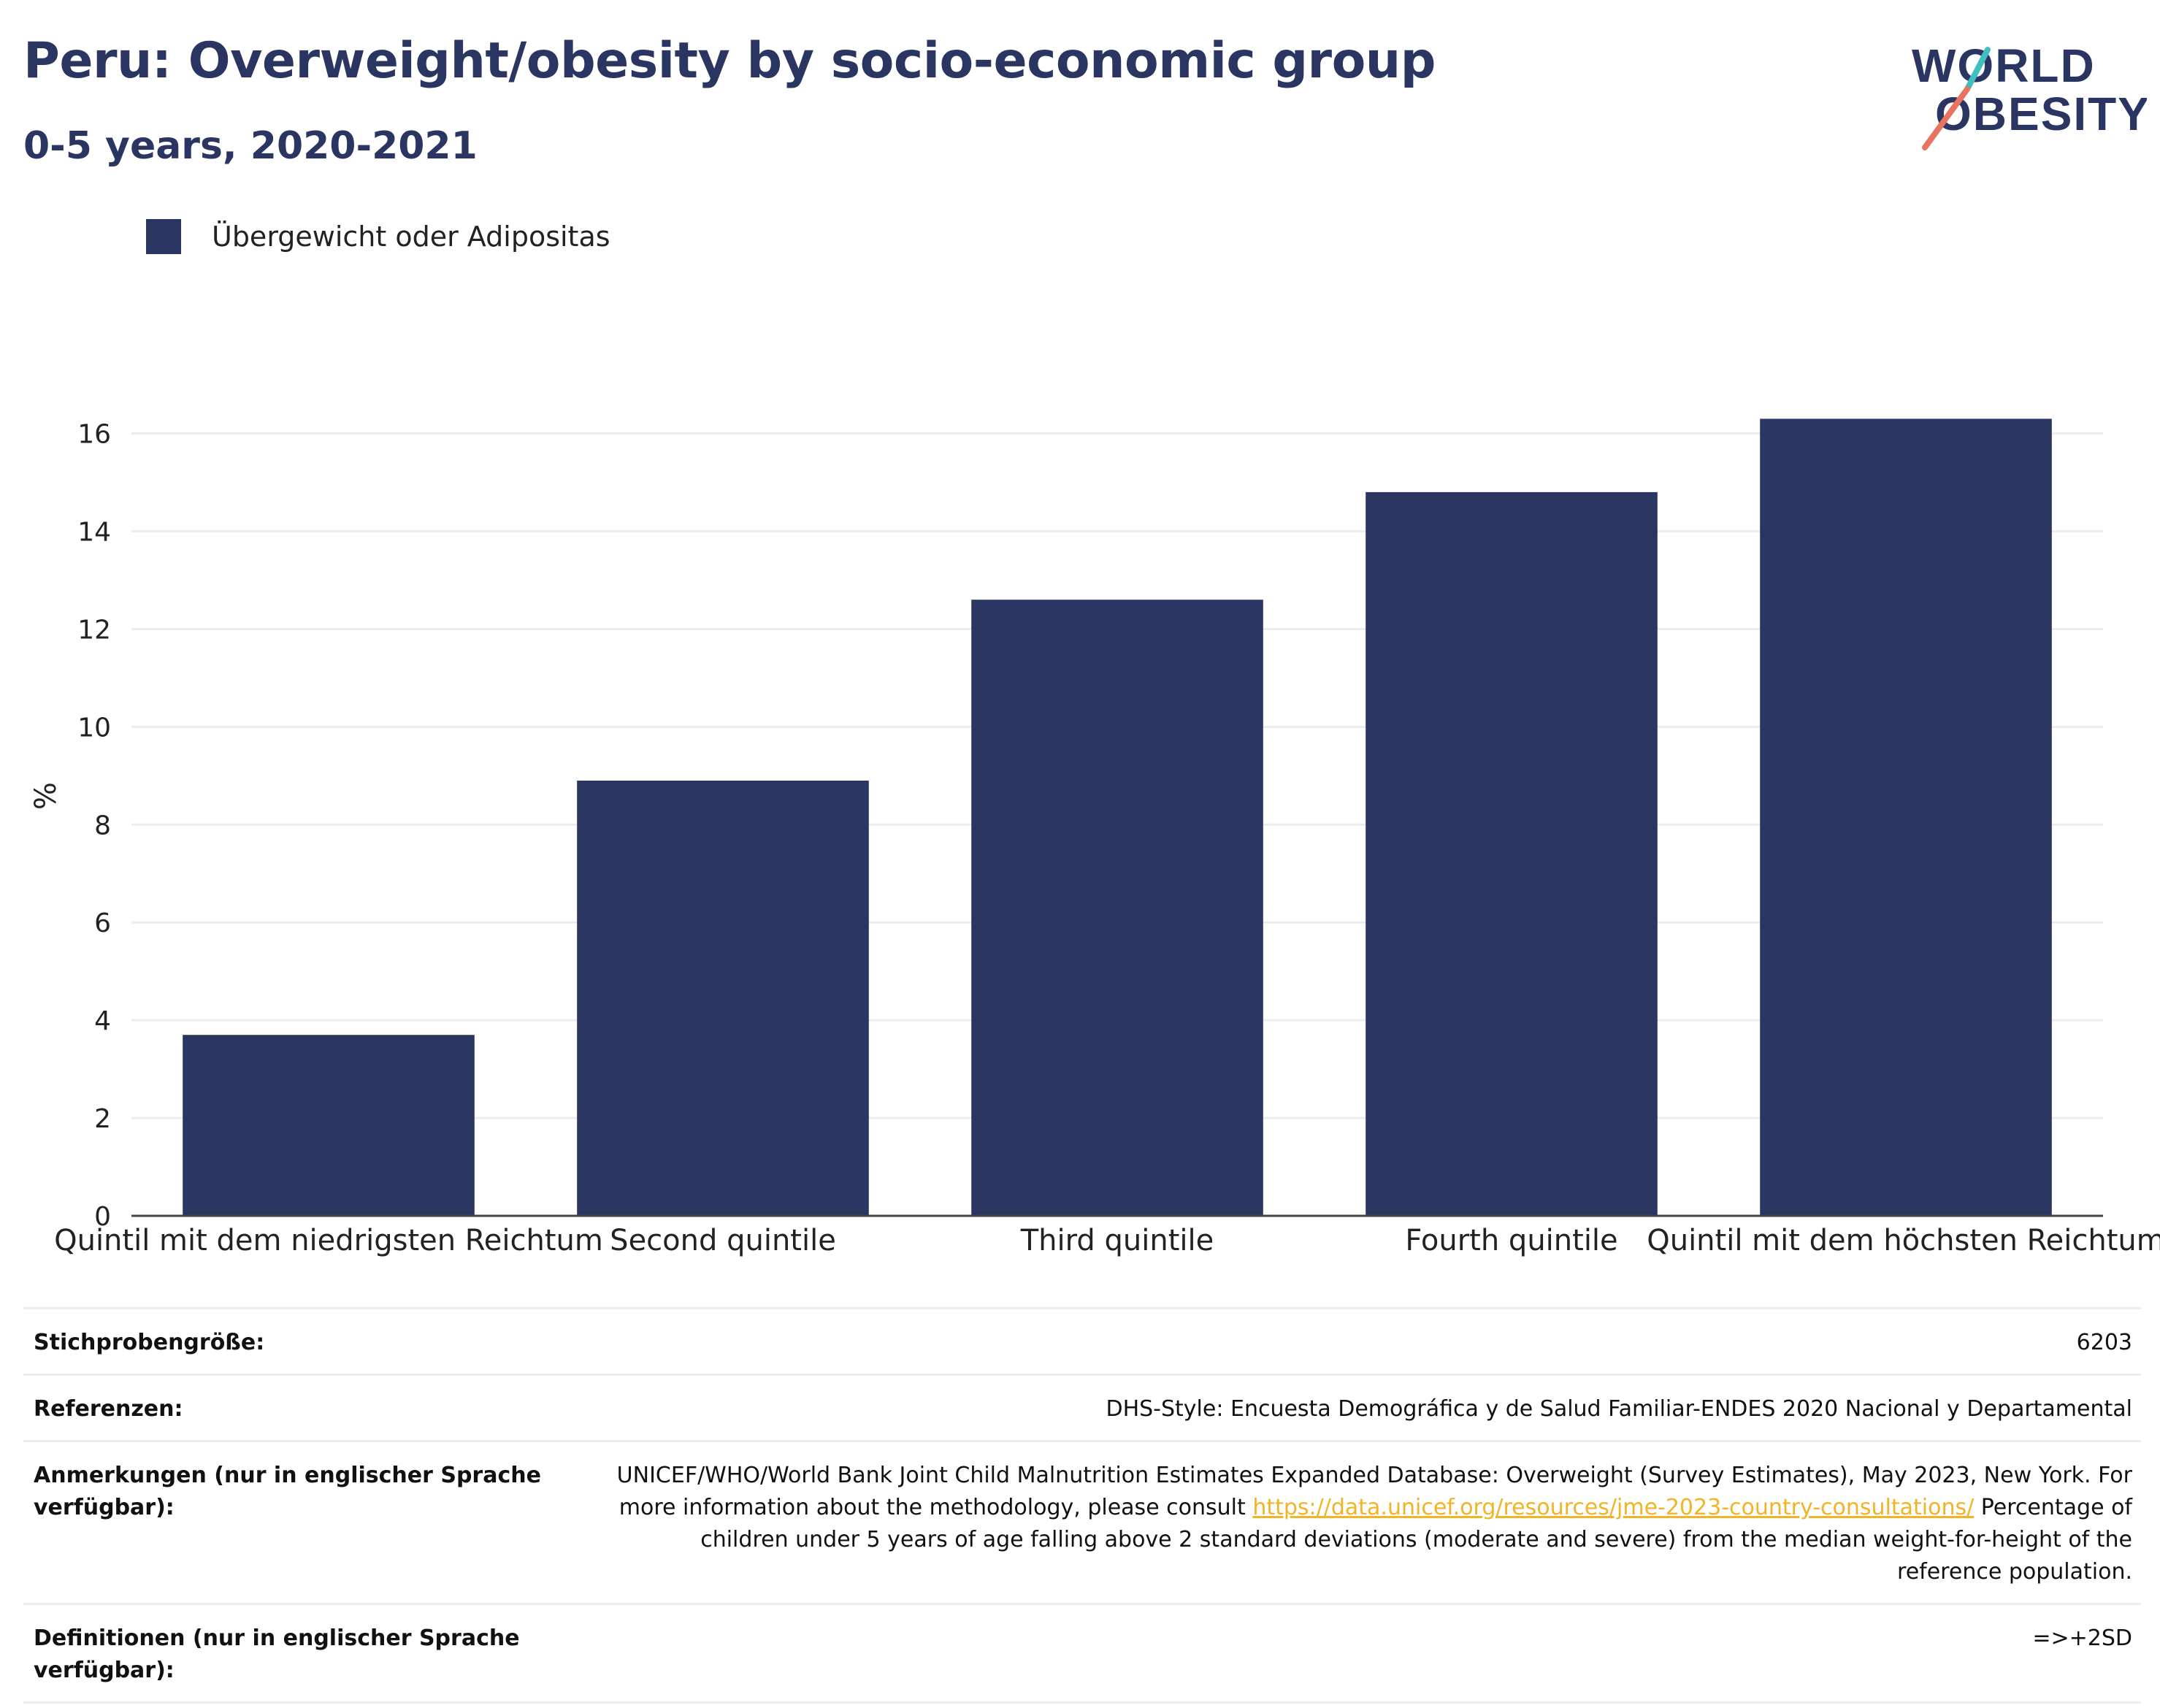  I want to click on world-obesity-logo: WORLD OBESITY, so click(2028, 87).